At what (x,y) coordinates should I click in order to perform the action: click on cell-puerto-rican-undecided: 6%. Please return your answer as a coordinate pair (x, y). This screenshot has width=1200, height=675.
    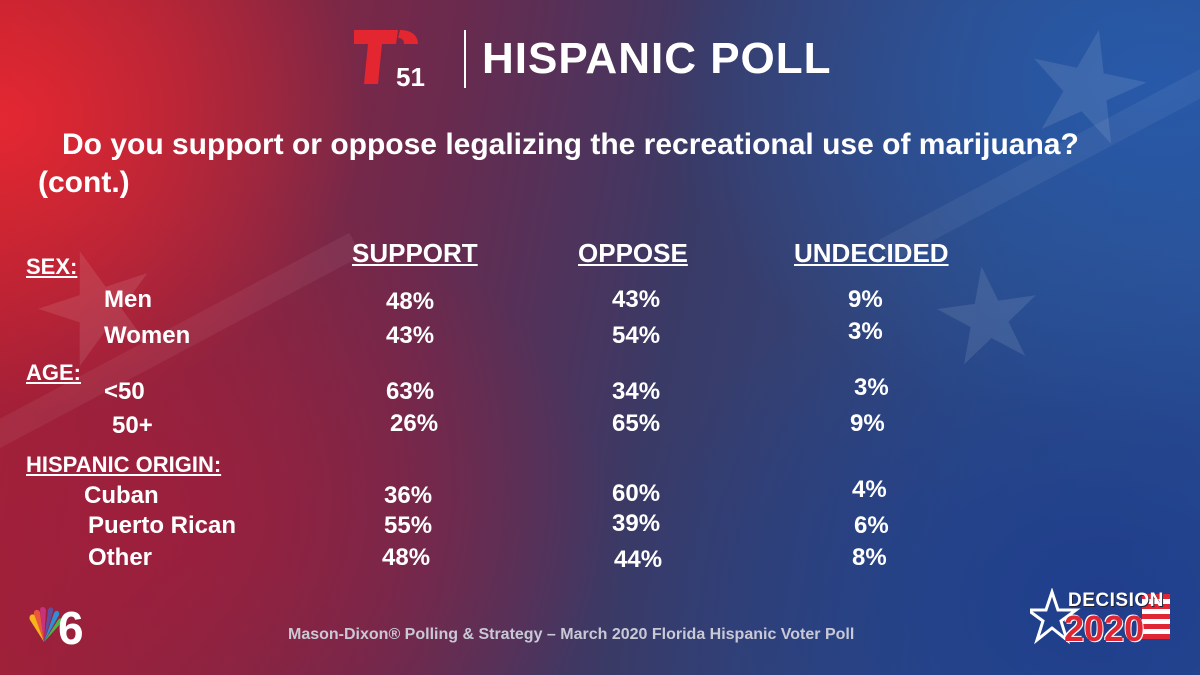
    Looking at the image, I should click on (871, 525).